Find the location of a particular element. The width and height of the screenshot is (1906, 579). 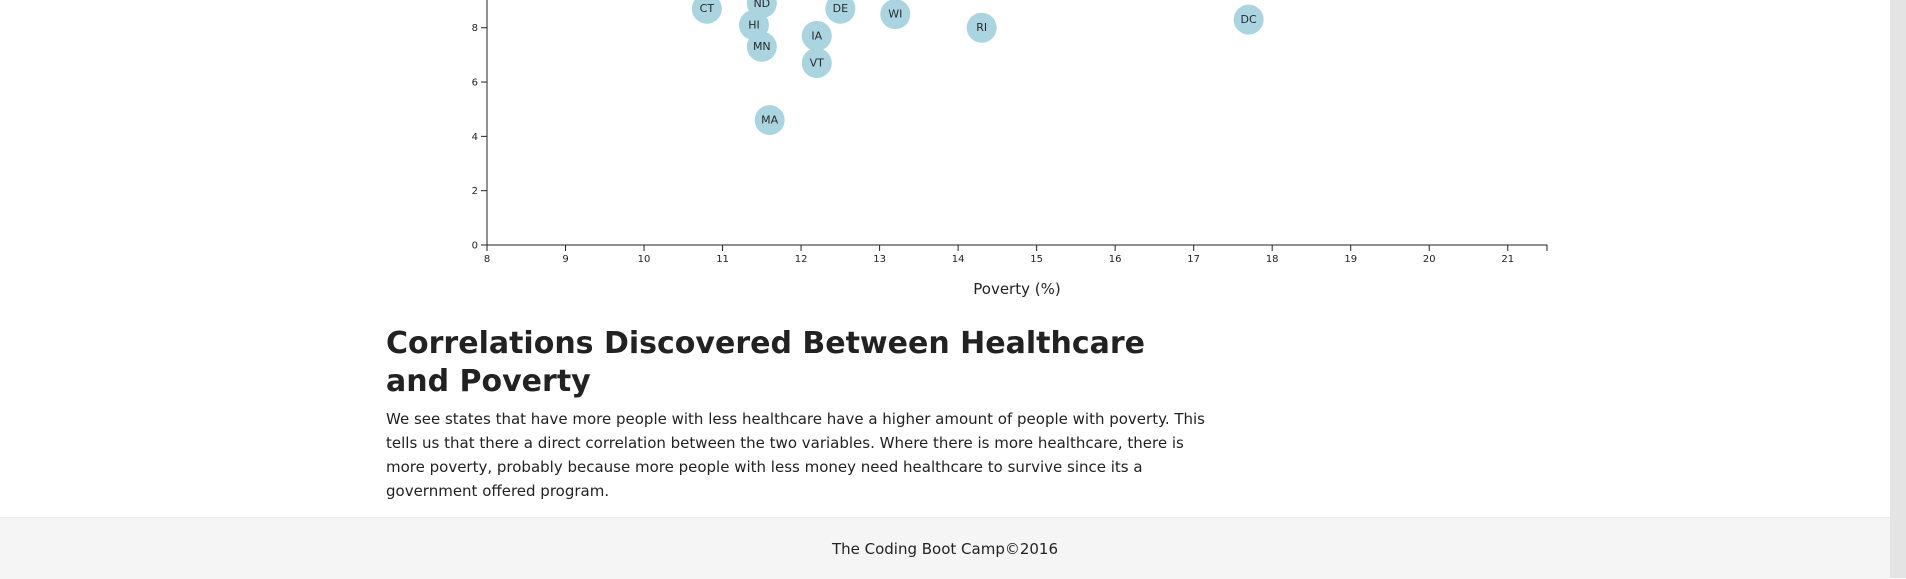

x-tick-label-20: 20 is located at coordinates (1429, 259).